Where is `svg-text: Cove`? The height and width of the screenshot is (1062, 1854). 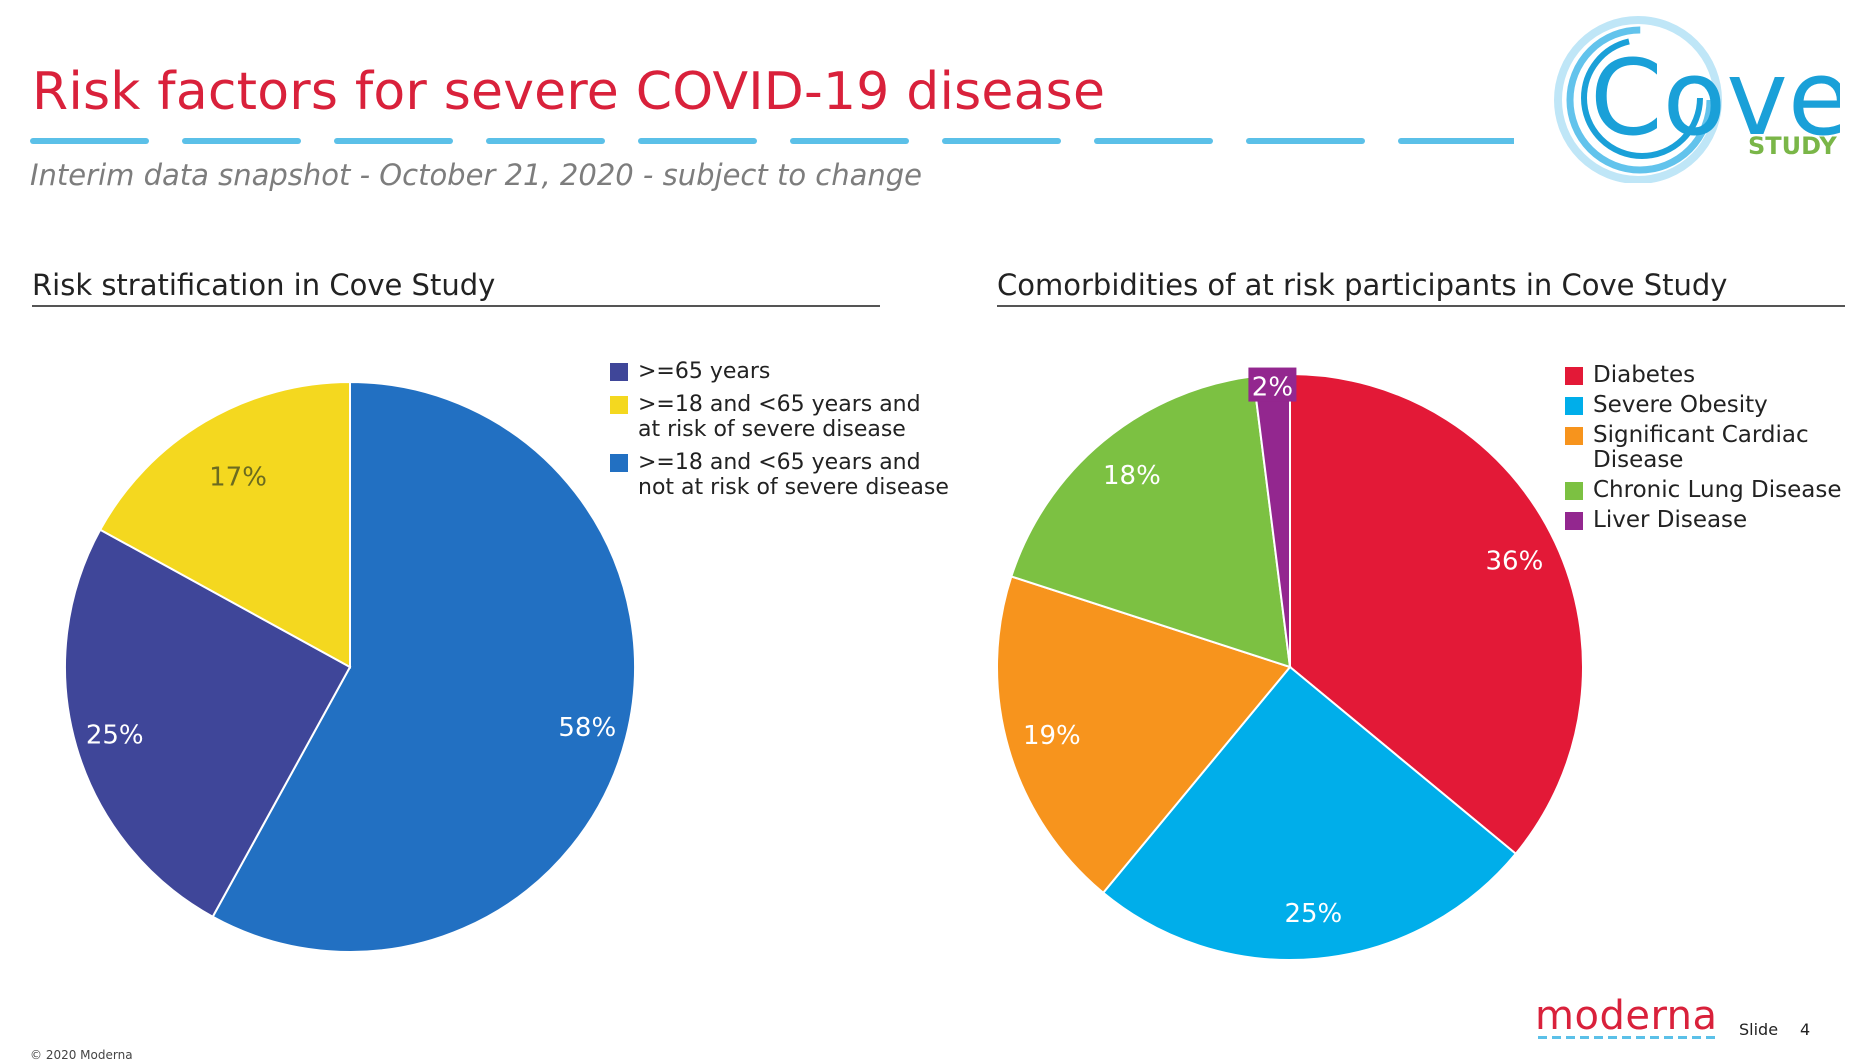 svg-text: Cove is located at coordinates (1715, 98).